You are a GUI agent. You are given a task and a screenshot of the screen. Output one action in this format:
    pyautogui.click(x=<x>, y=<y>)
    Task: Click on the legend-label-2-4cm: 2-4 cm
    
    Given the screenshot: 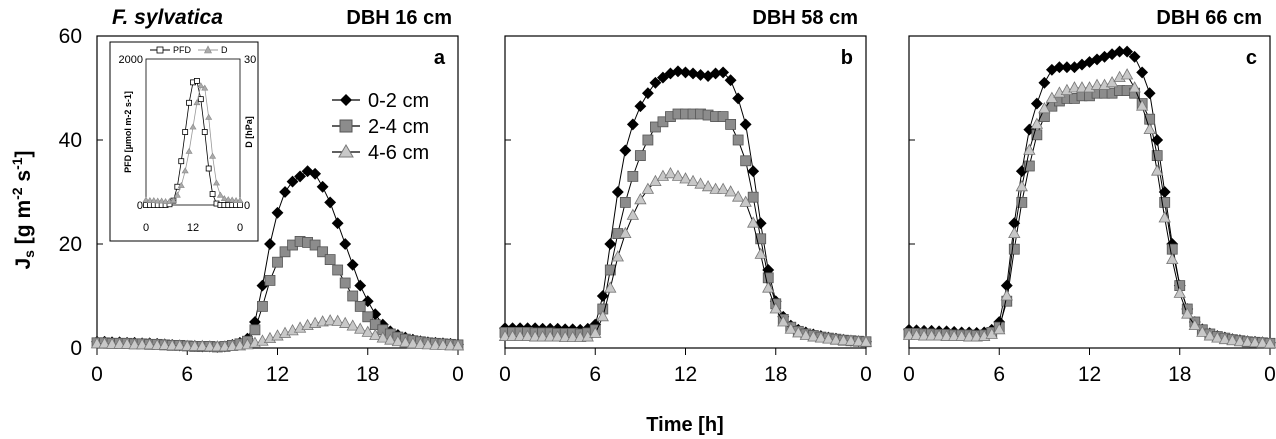 What is the action you would take?
    pyautogui.click(x=398, y=127)
    